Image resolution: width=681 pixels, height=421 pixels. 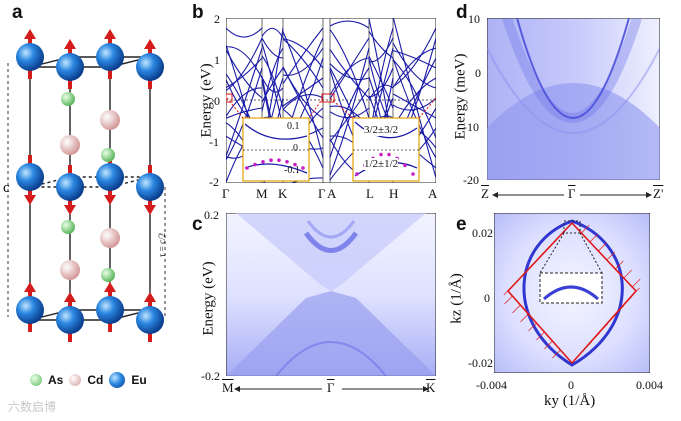 I want to click on b-ytick-0: 0, so click(x=217, y=101).